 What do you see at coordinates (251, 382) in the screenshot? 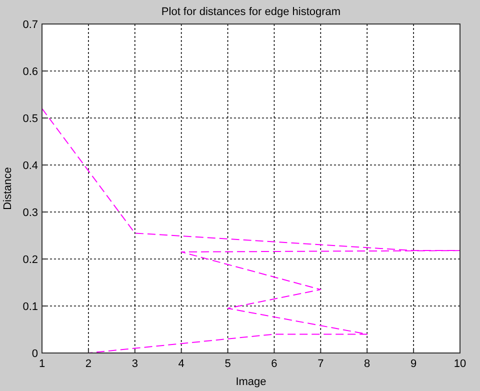
I see `x-axis-title: Image` at bounding box center [251, 382].